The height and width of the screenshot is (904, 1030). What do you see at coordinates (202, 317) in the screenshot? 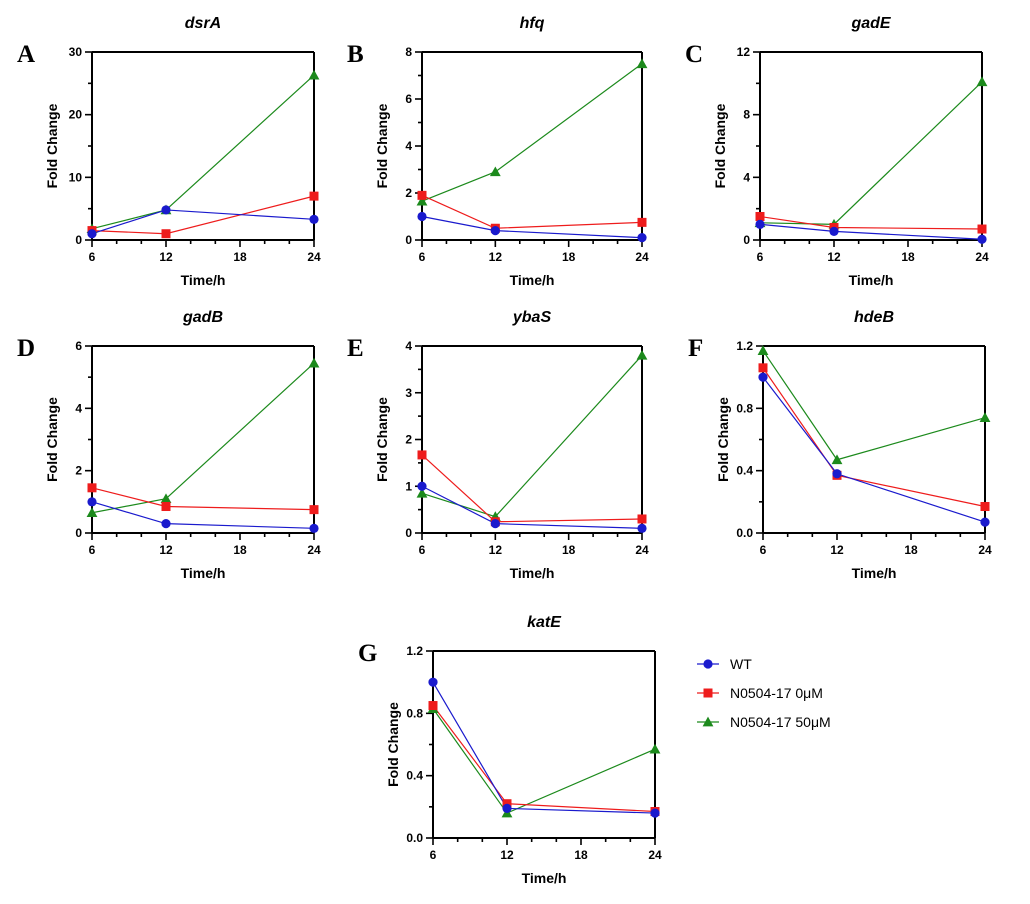
I see `panel-title: gadB` at bounding box center [202, 317].